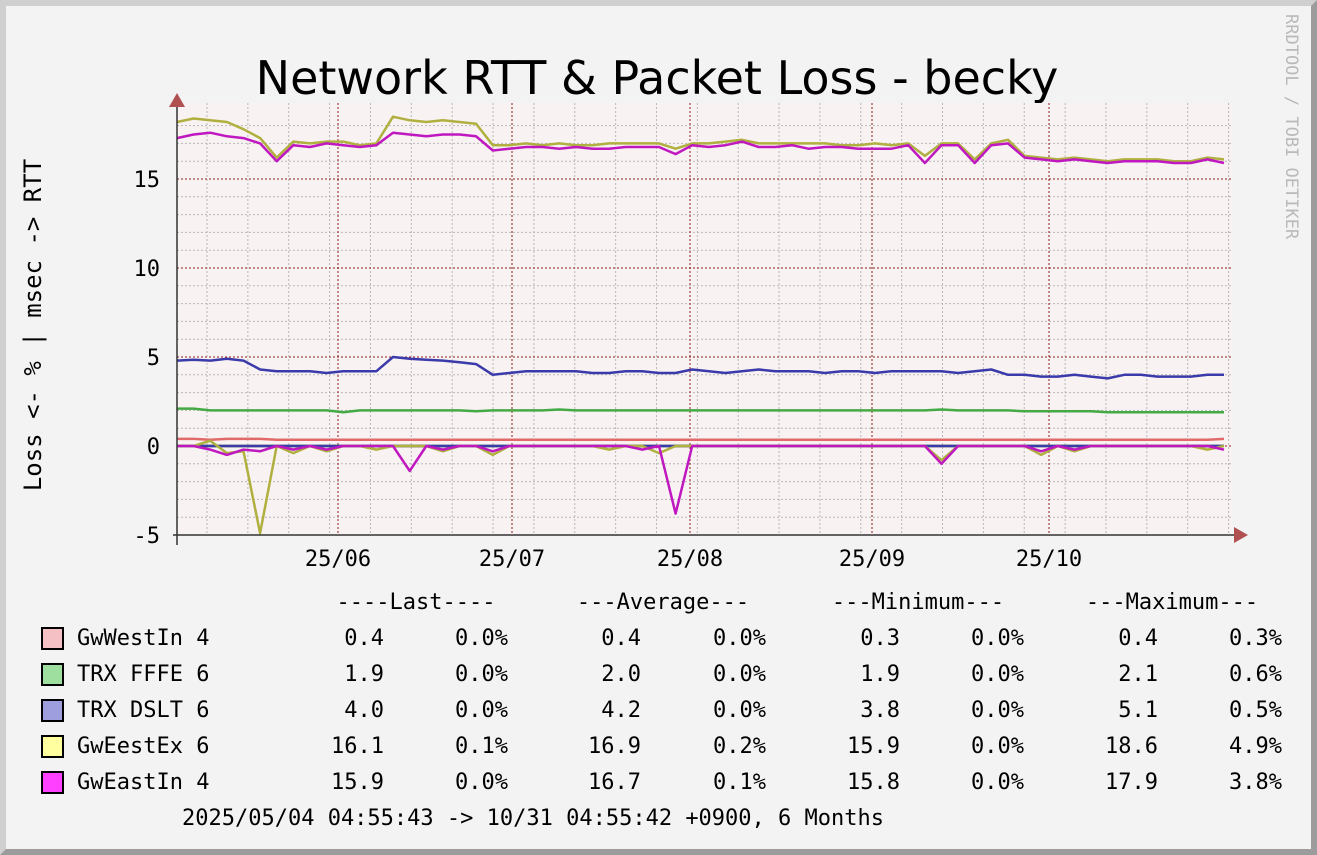  What do you see at coordinates (1291, 127) in the screenshot?
I see `rrdtool-watermark: RRDTOOL / TOBI OETIKER` at bounding box center [1291, 127].